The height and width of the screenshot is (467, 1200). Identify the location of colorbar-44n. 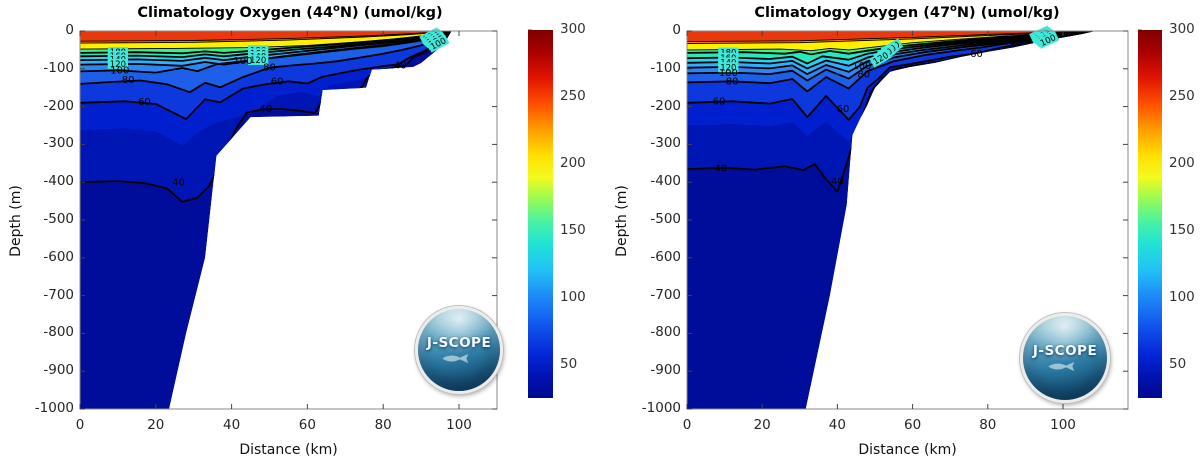
(540, 214).